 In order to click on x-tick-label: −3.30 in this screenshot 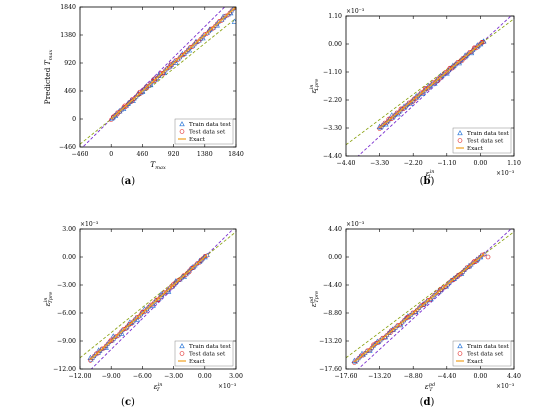, I will do `click(379, 163)`.